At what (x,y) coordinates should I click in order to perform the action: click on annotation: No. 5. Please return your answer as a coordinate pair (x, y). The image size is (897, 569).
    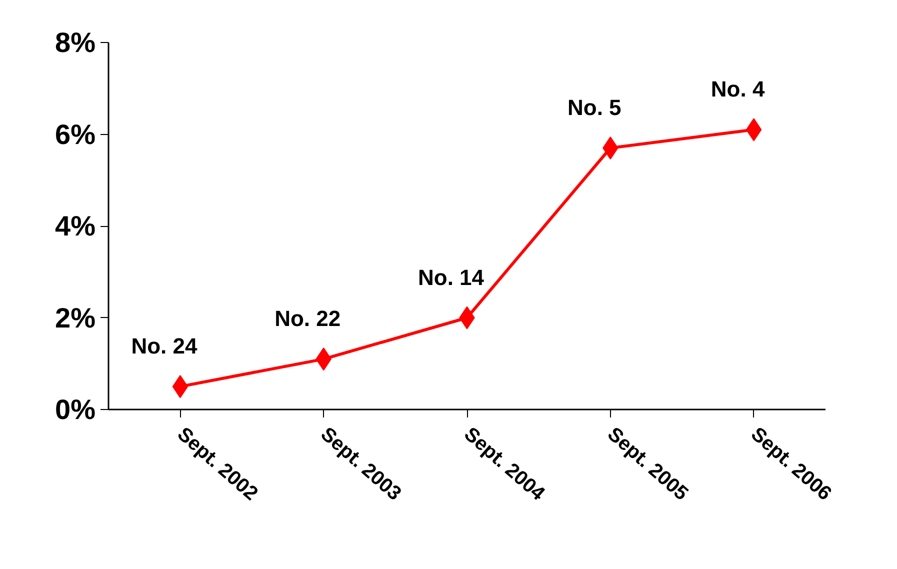
    Looking at the image, I should click on (595, 107).